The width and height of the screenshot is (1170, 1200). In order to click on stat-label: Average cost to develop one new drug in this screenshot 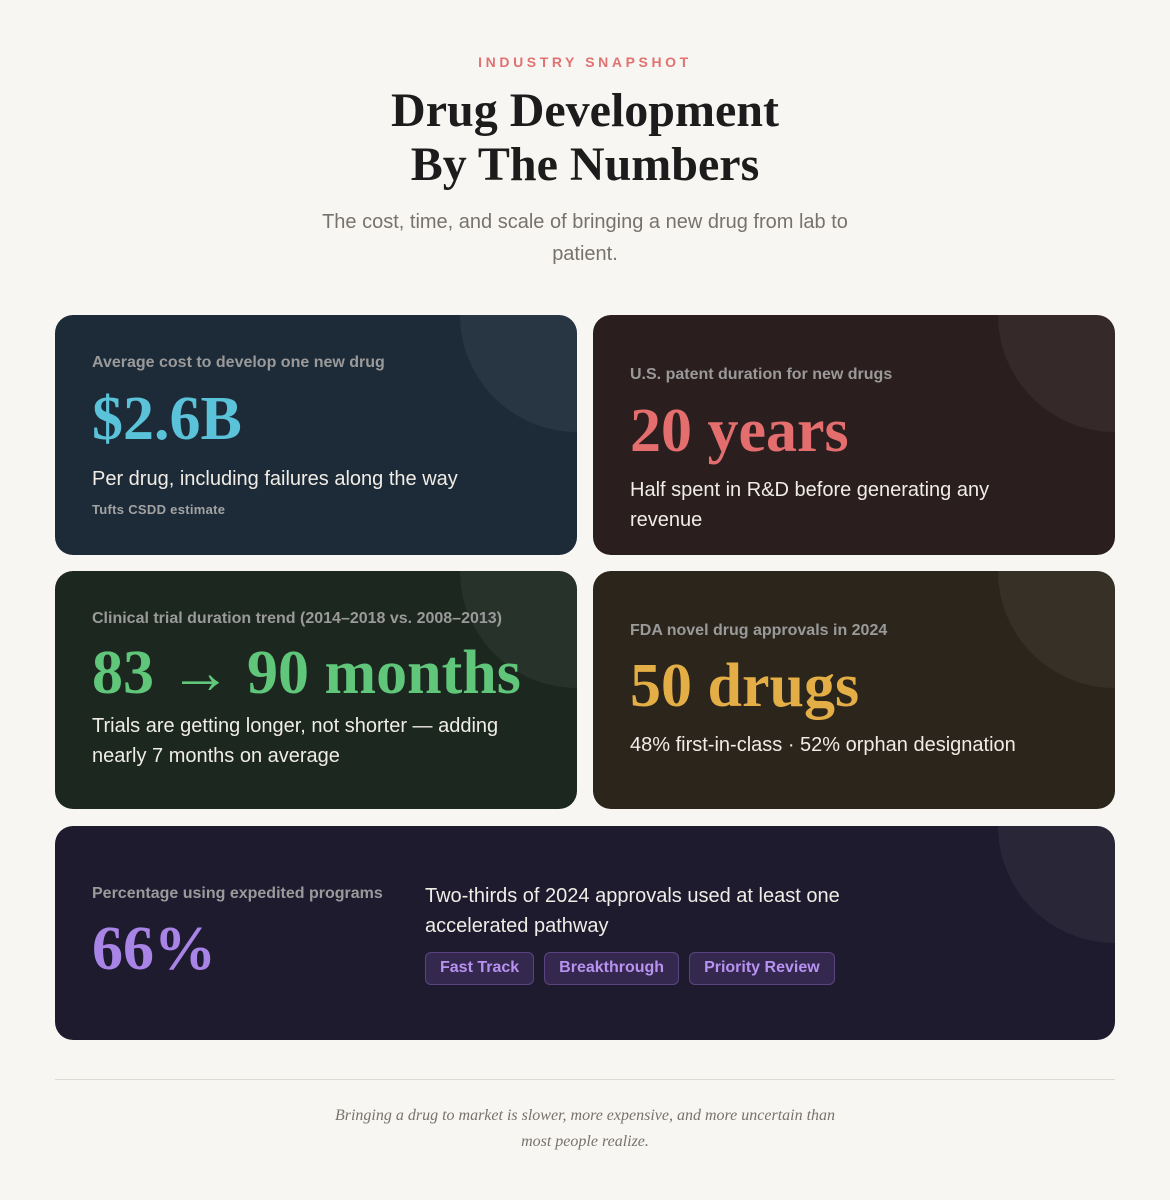, I will do `click(238, 362)`.